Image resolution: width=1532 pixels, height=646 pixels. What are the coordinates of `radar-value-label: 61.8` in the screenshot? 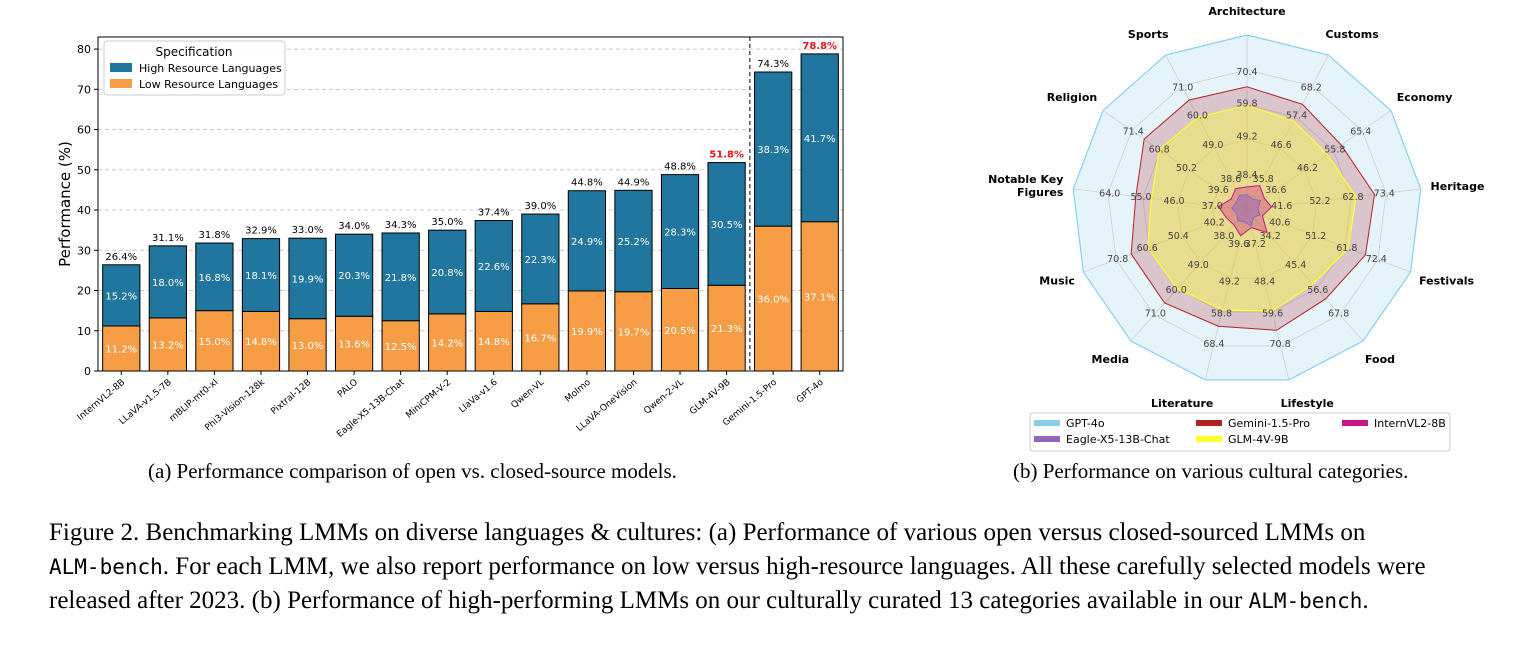 It's located at (1346, 248).